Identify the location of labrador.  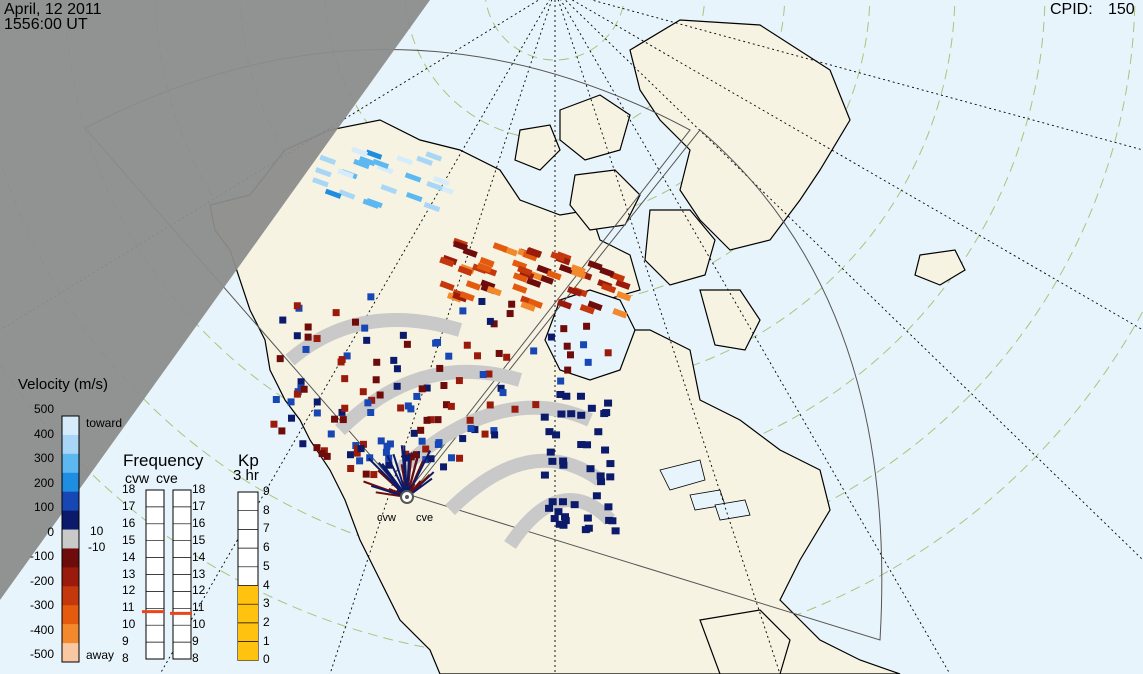
(730, 320).